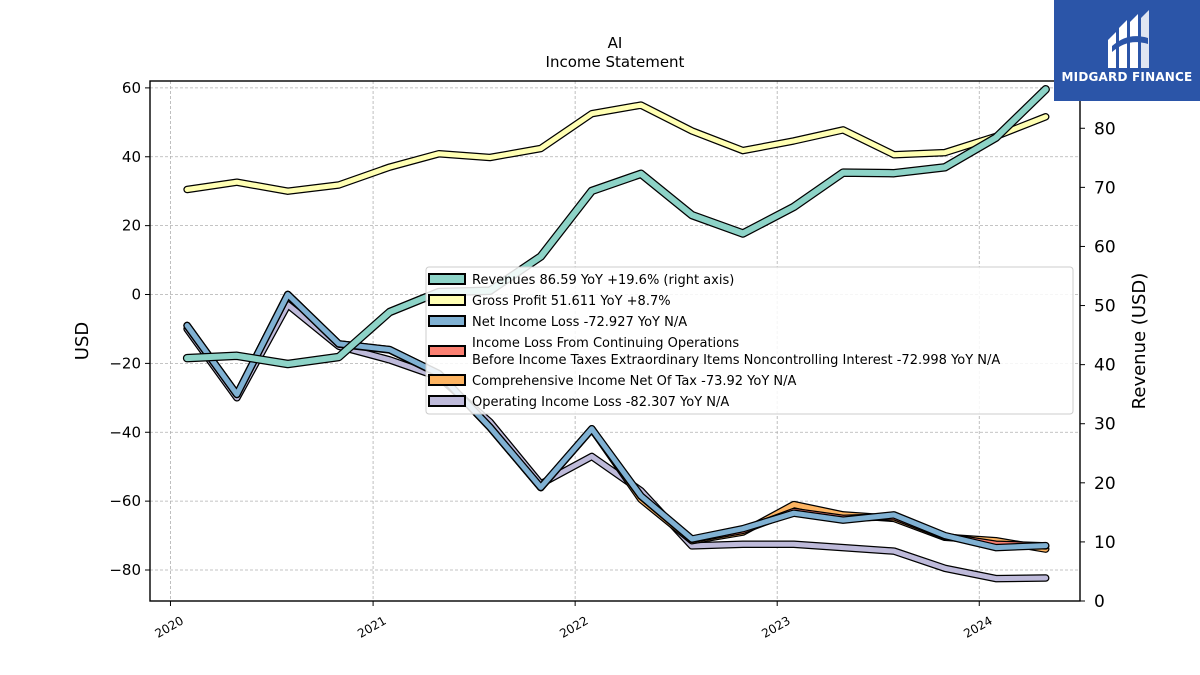 The image size is (1200, 675). Describe the element at coordinates (603, 280) in the screenshot. I see `legend-entry: Revenues 86.59 YoY +19.6% (right axis)` at that location.